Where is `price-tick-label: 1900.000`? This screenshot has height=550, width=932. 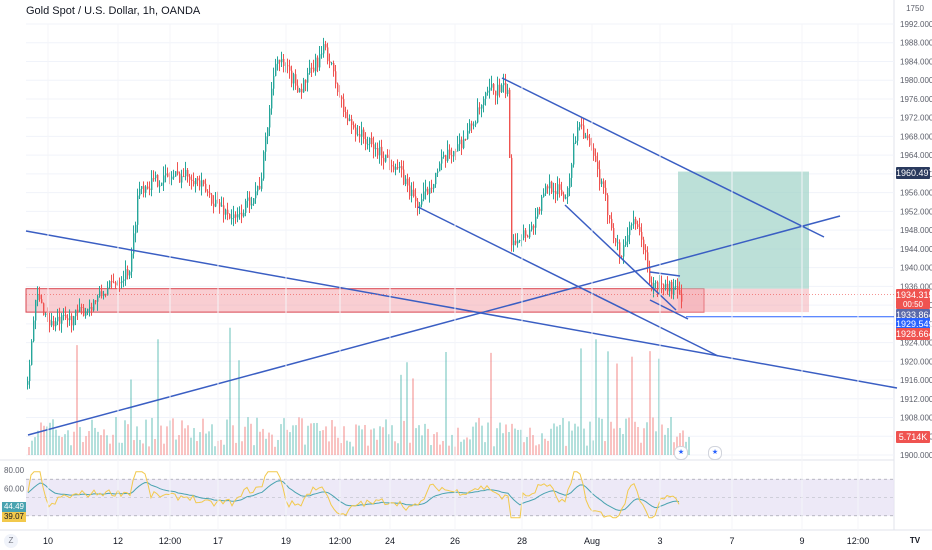
price-tick-label: 1900.000 is located at coordinates (916, 455).